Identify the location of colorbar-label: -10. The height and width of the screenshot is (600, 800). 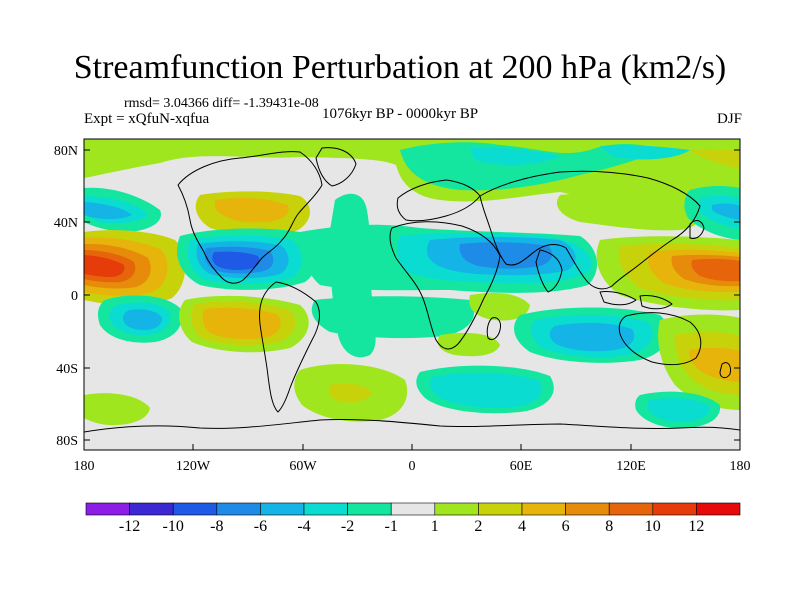
(173, 526).